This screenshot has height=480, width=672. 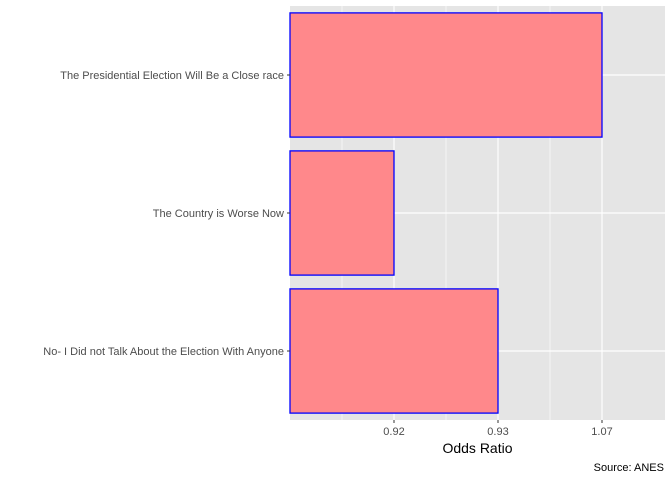 I want to click on value-tick-labels: 0.92 0.93 1.07, so click(x=498, y=429).